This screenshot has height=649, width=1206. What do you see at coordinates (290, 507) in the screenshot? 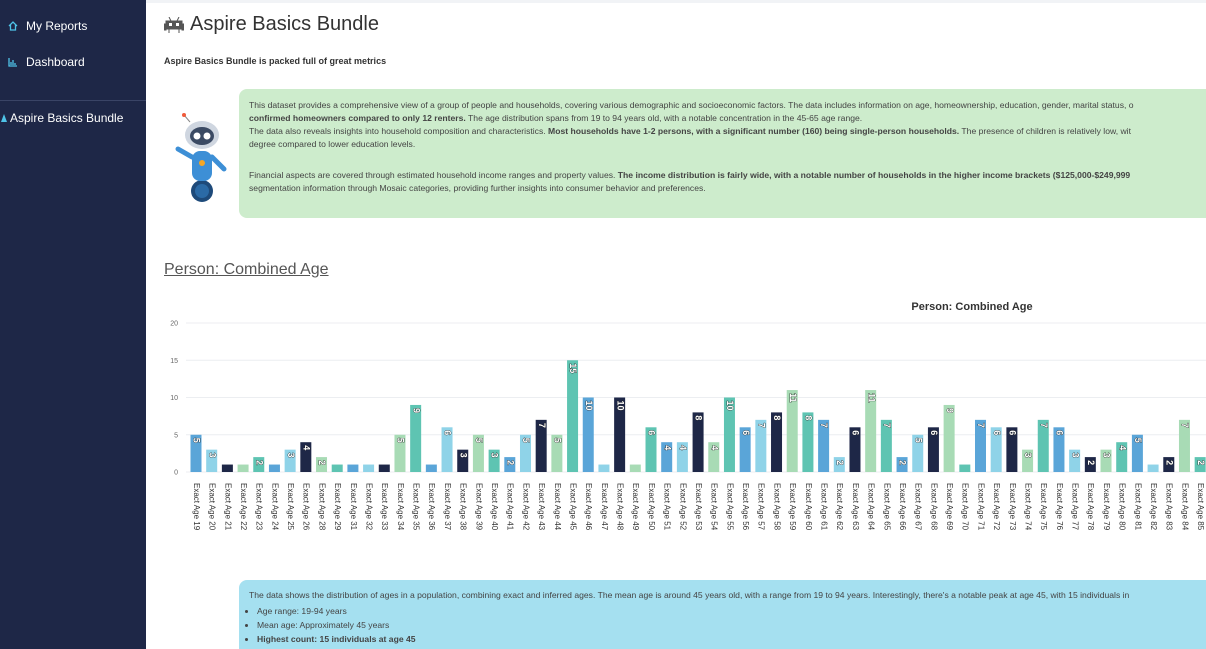
I see `x-tick-label: Exact Age 25` at bounding box center [290, 507].